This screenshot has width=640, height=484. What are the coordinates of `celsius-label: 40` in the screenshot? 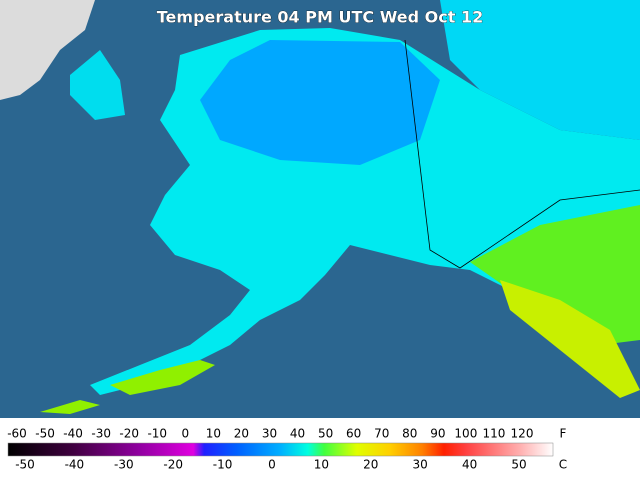 It's located at (469, 465).